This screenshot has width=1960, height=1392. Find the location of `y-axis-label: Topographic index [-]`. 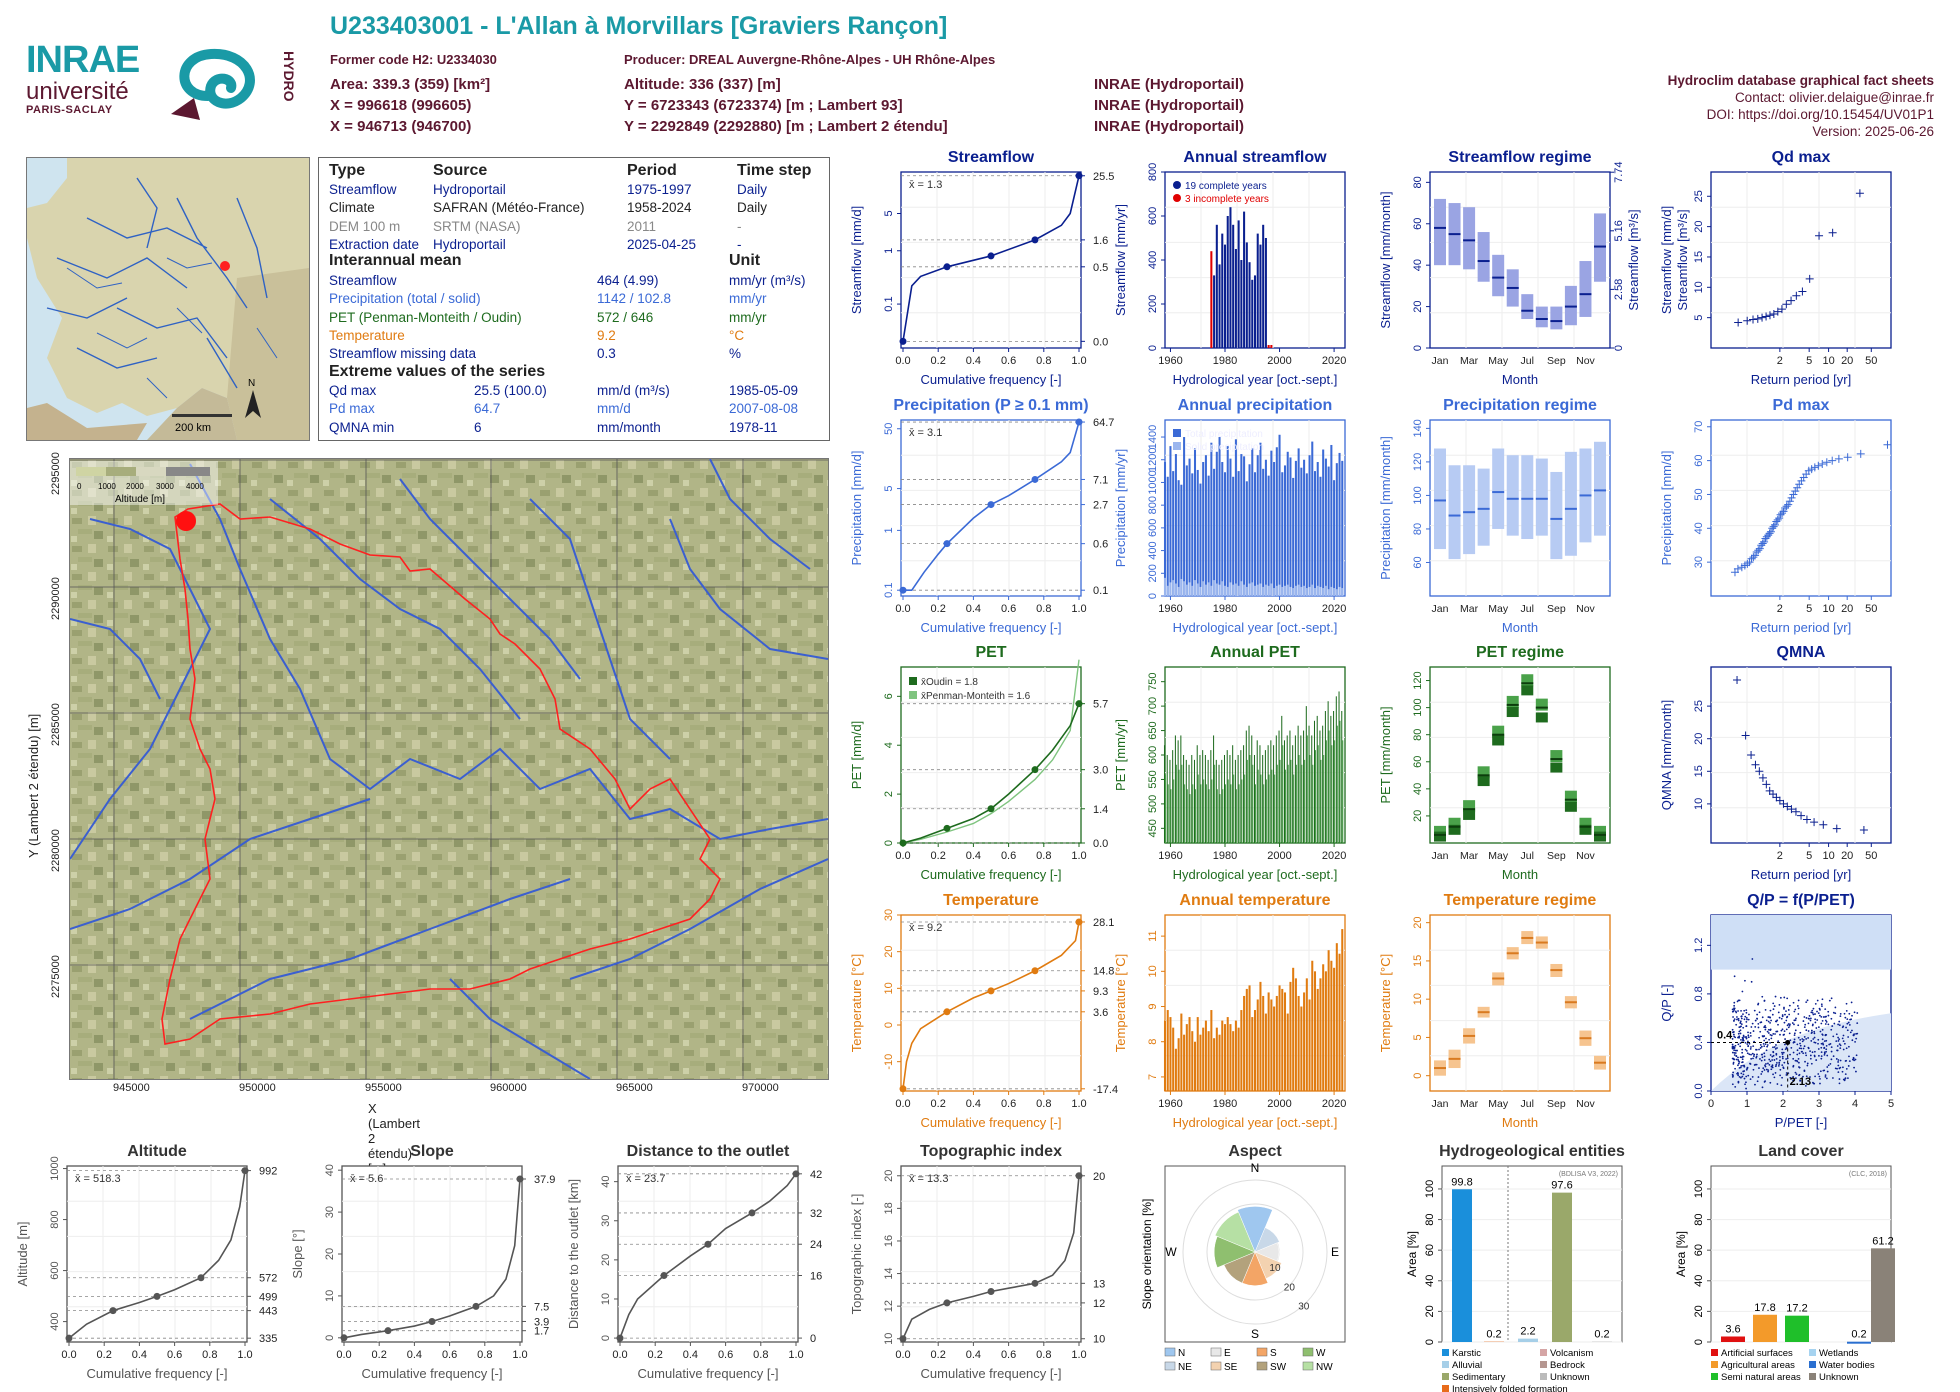

y-axis-label: Topographic index [-] is located at coordinates (856, 1254).